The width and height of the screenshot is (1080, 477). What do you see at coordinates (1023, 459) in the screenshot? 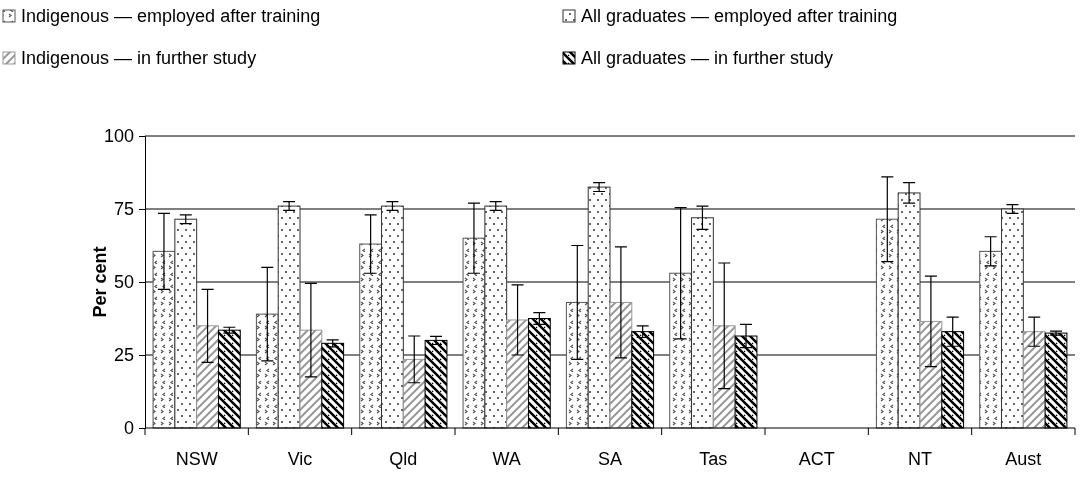
I see `x-tick-label: Aust` at bounding box center [1023, 459].